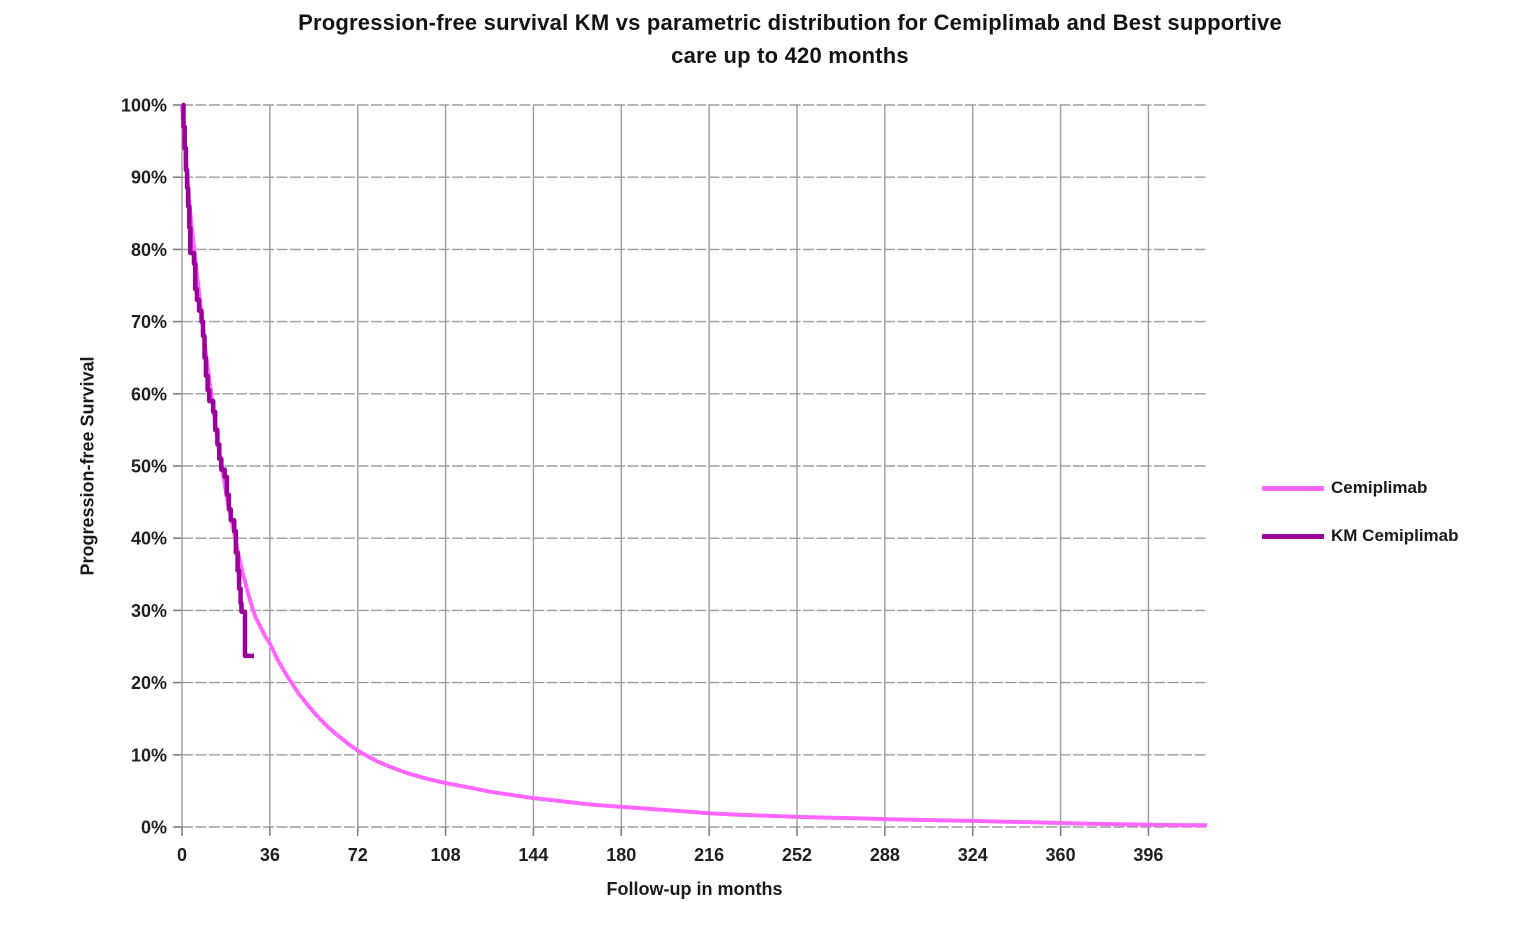 This screenshot has height=925, width=1530. What do you see at coordinates (270, 855) in the screenshot?
I see `x-tick-label: 36` at bounding box center [270, 855].